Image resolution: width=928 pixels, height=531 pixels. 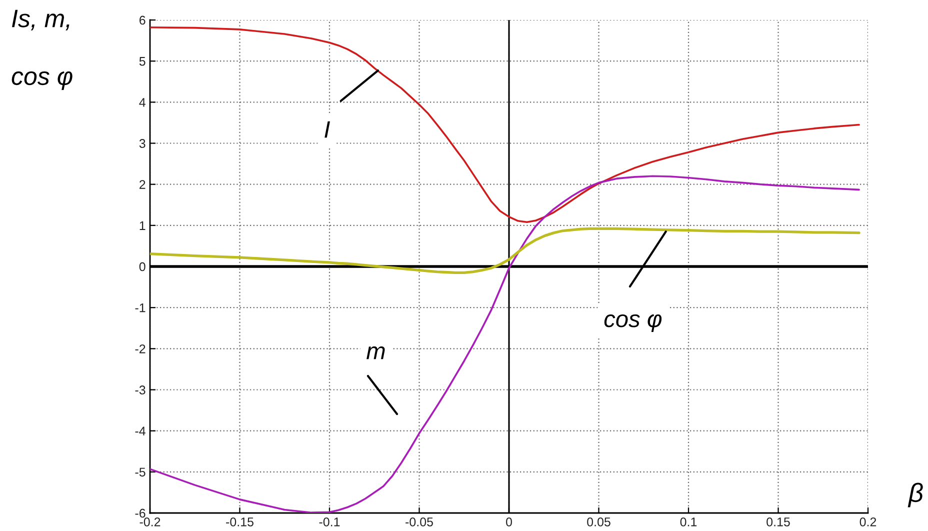 I want to click on y-tick-label: 2, so click(x=143, y=184).